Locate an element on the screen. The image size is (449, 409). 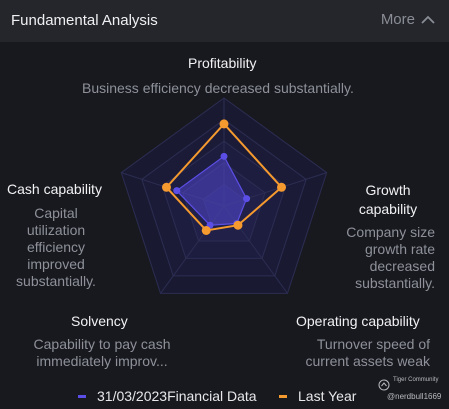
watermark-handle: @nerdbull1669 is located at coordinates (414, 396).